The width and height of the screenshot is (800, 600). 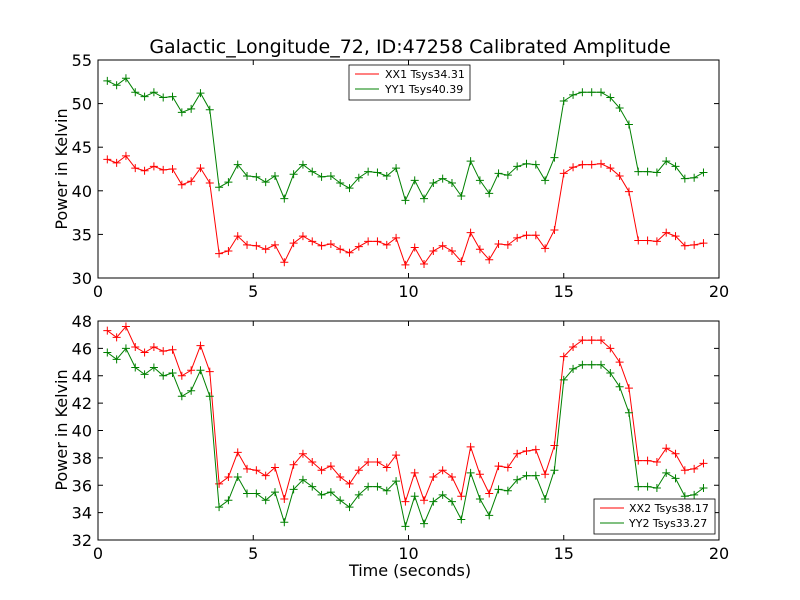 What do you see at coordinates (409, 82) in the screenshot?
I see `top-legend: XX1 Tsys34.31 YY1 Tsys40.39` at bounding box center [409, 82].